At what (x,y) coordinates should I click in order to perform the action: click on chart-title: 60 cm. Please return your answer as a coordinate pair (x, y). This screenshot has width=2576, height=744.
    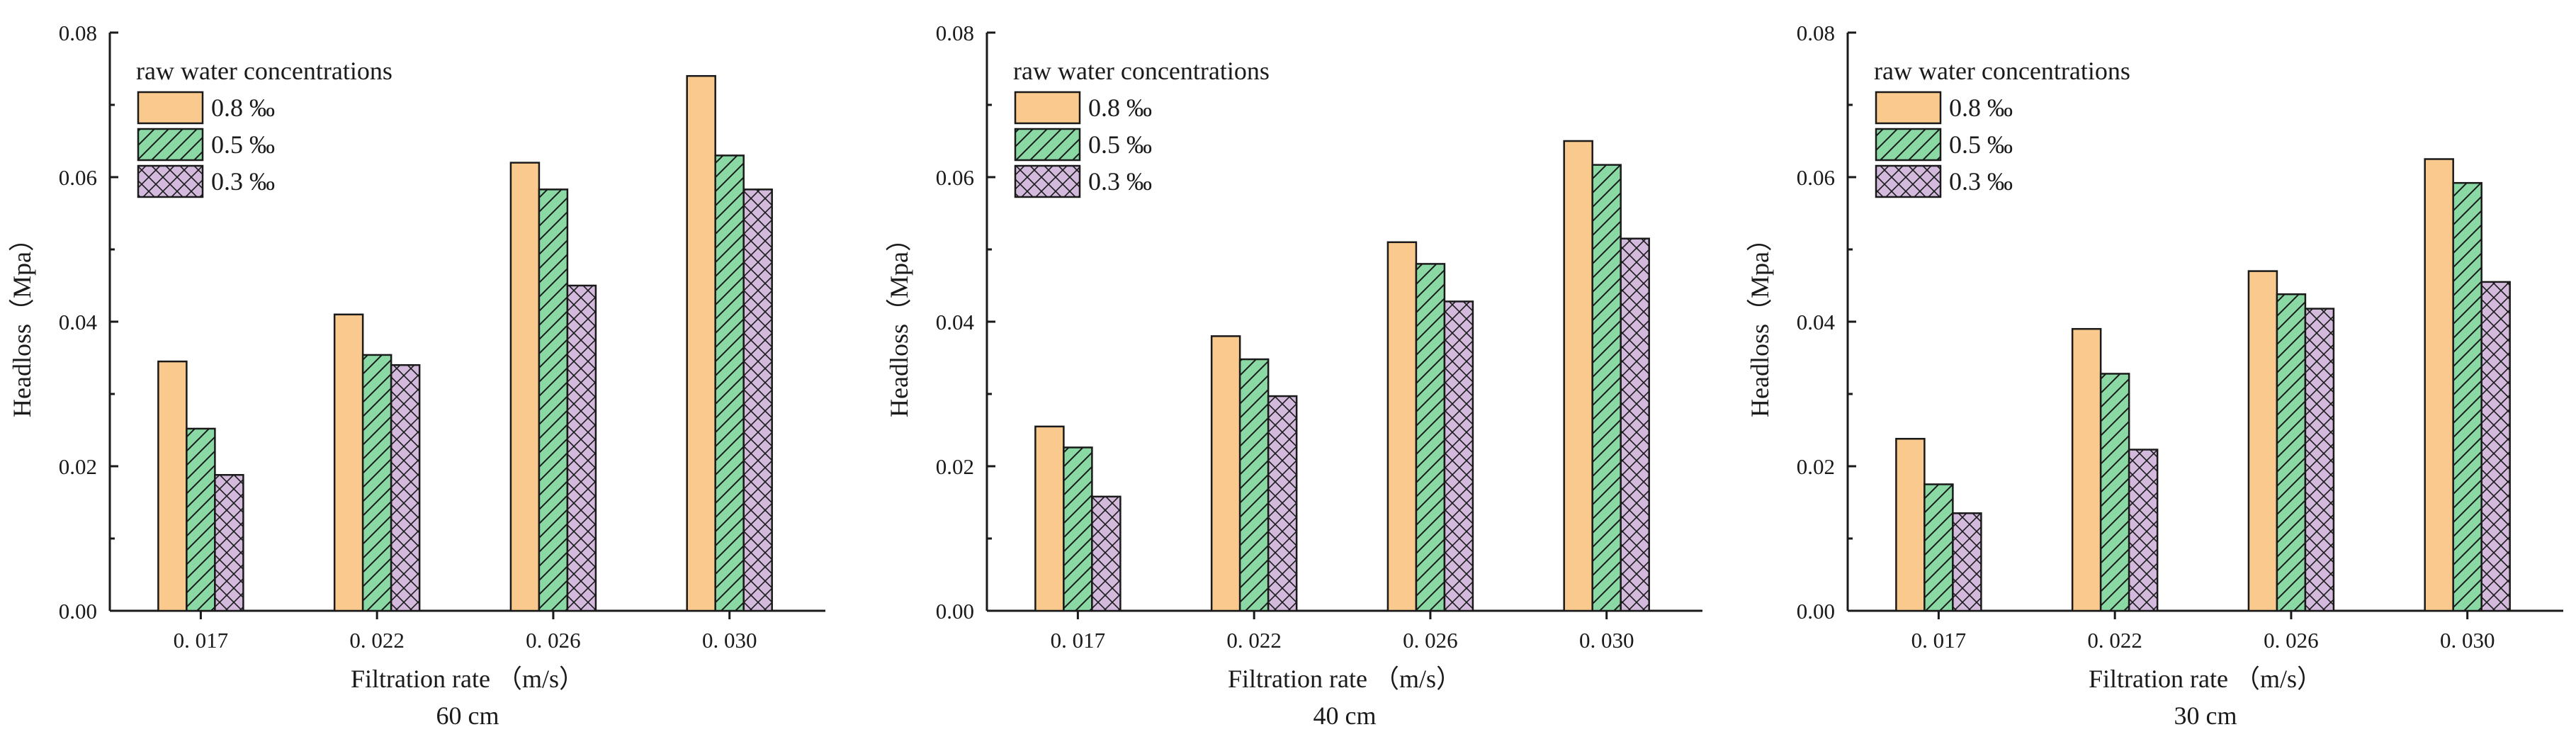
    Looking at the image, I should click on (467, 715).